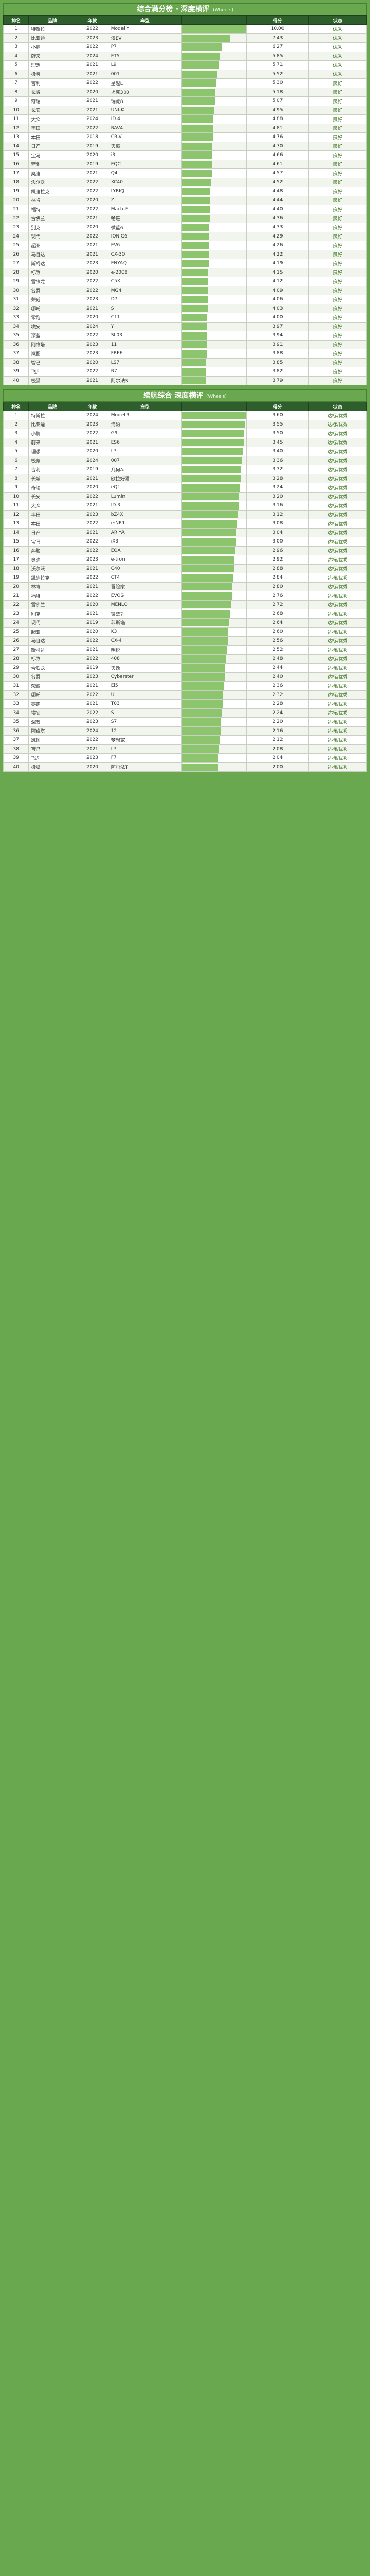 Image resolution: width=370 pixels, height=2576 pixels. I want to click on year-cell: 2023, so click(92, 263).